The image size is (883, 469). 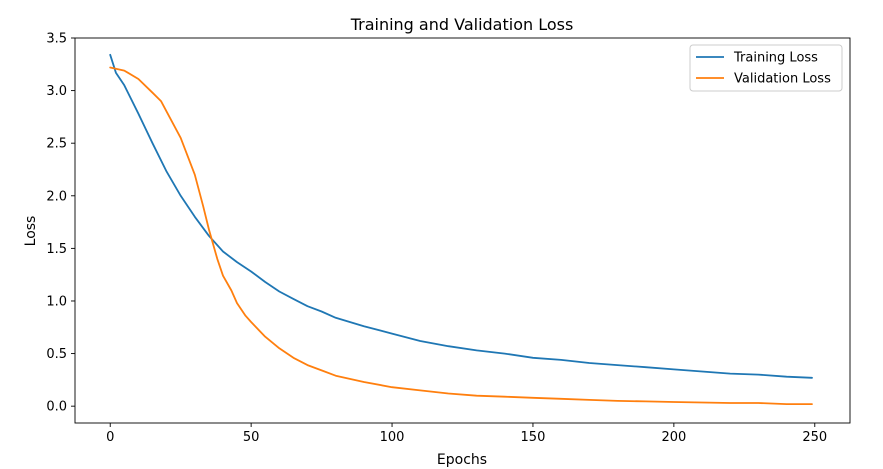 I want to click on x-tick-label: 250, so click(x=814, y=437).